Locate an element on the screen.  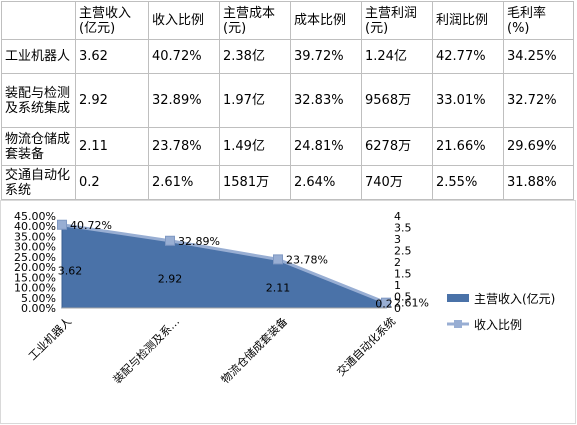
header-cell: 毛利率 (%) is located at coordinates (538, 20).